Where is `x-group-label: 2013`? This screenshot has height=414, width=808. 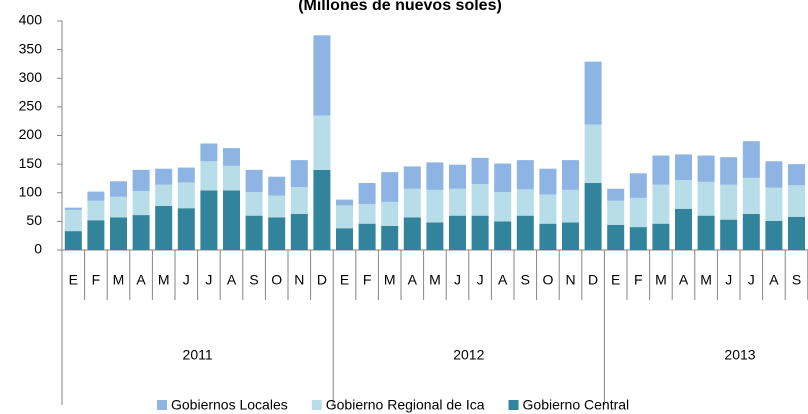
x-group-label: 2013 is located at coordinates (739, 355).